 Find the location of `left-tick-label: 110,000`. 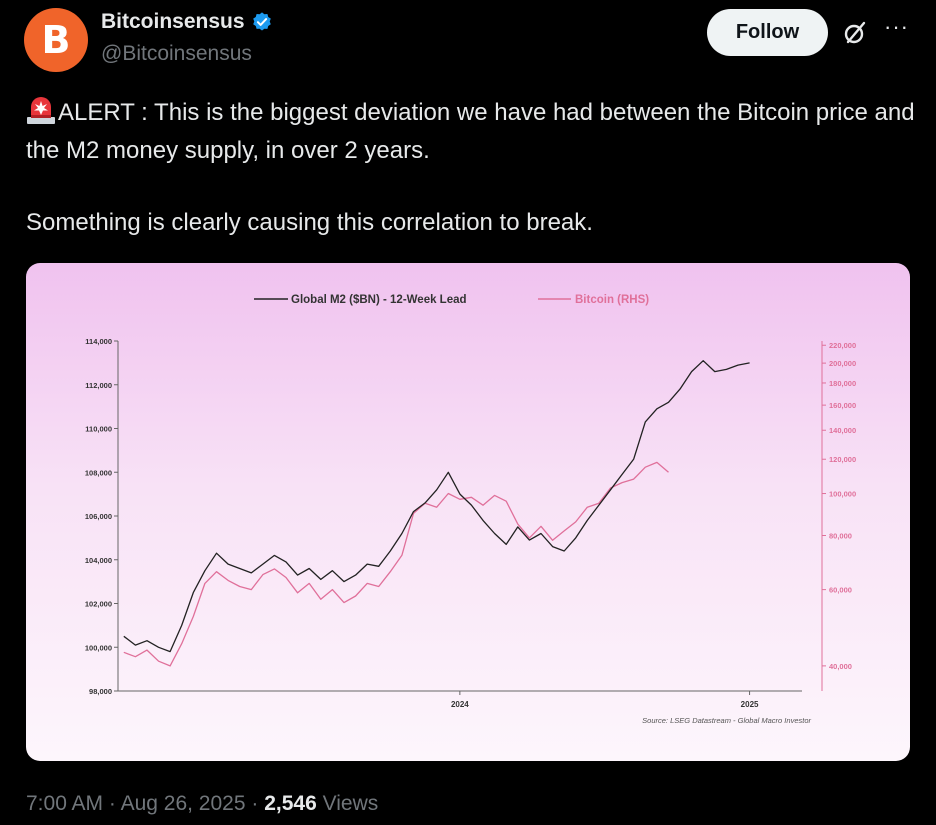

left-tick-label: 110,000 is located at coordinates (98, 429).